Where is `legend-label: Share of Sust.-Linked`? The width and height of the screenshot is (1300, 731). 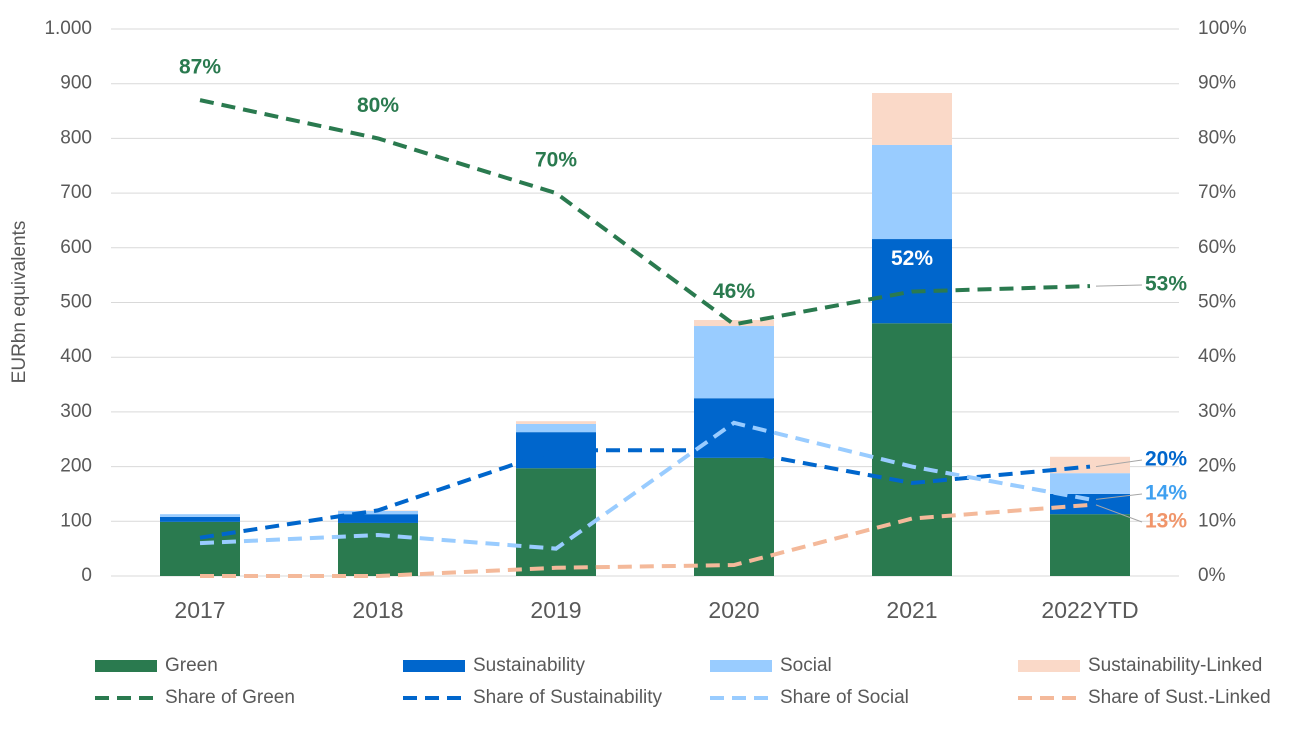 legend-label: Share of Sust.-Linked is located at coordinates (1179, 697).